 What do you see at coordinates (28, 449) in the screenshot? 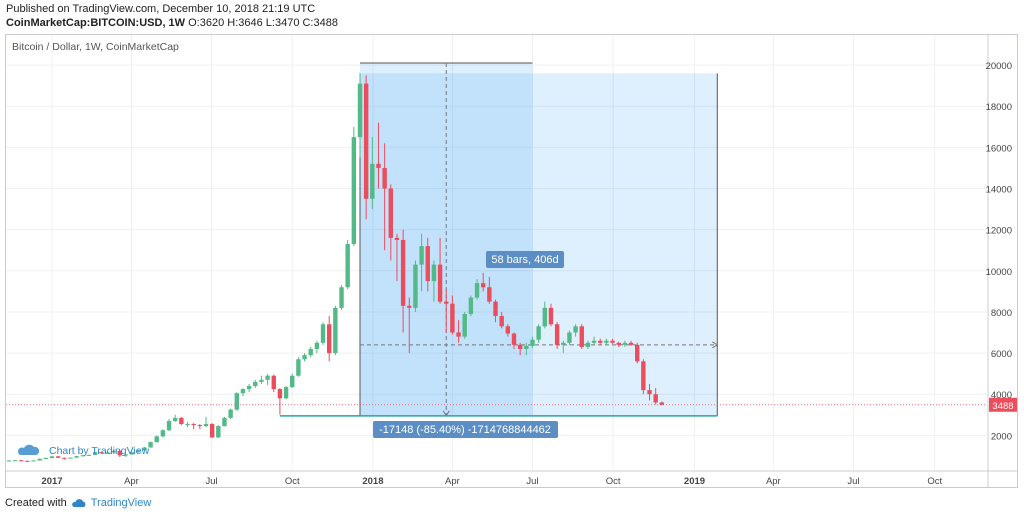
I see `tradingview-watermark-icon` at bounding box center [28, 449].